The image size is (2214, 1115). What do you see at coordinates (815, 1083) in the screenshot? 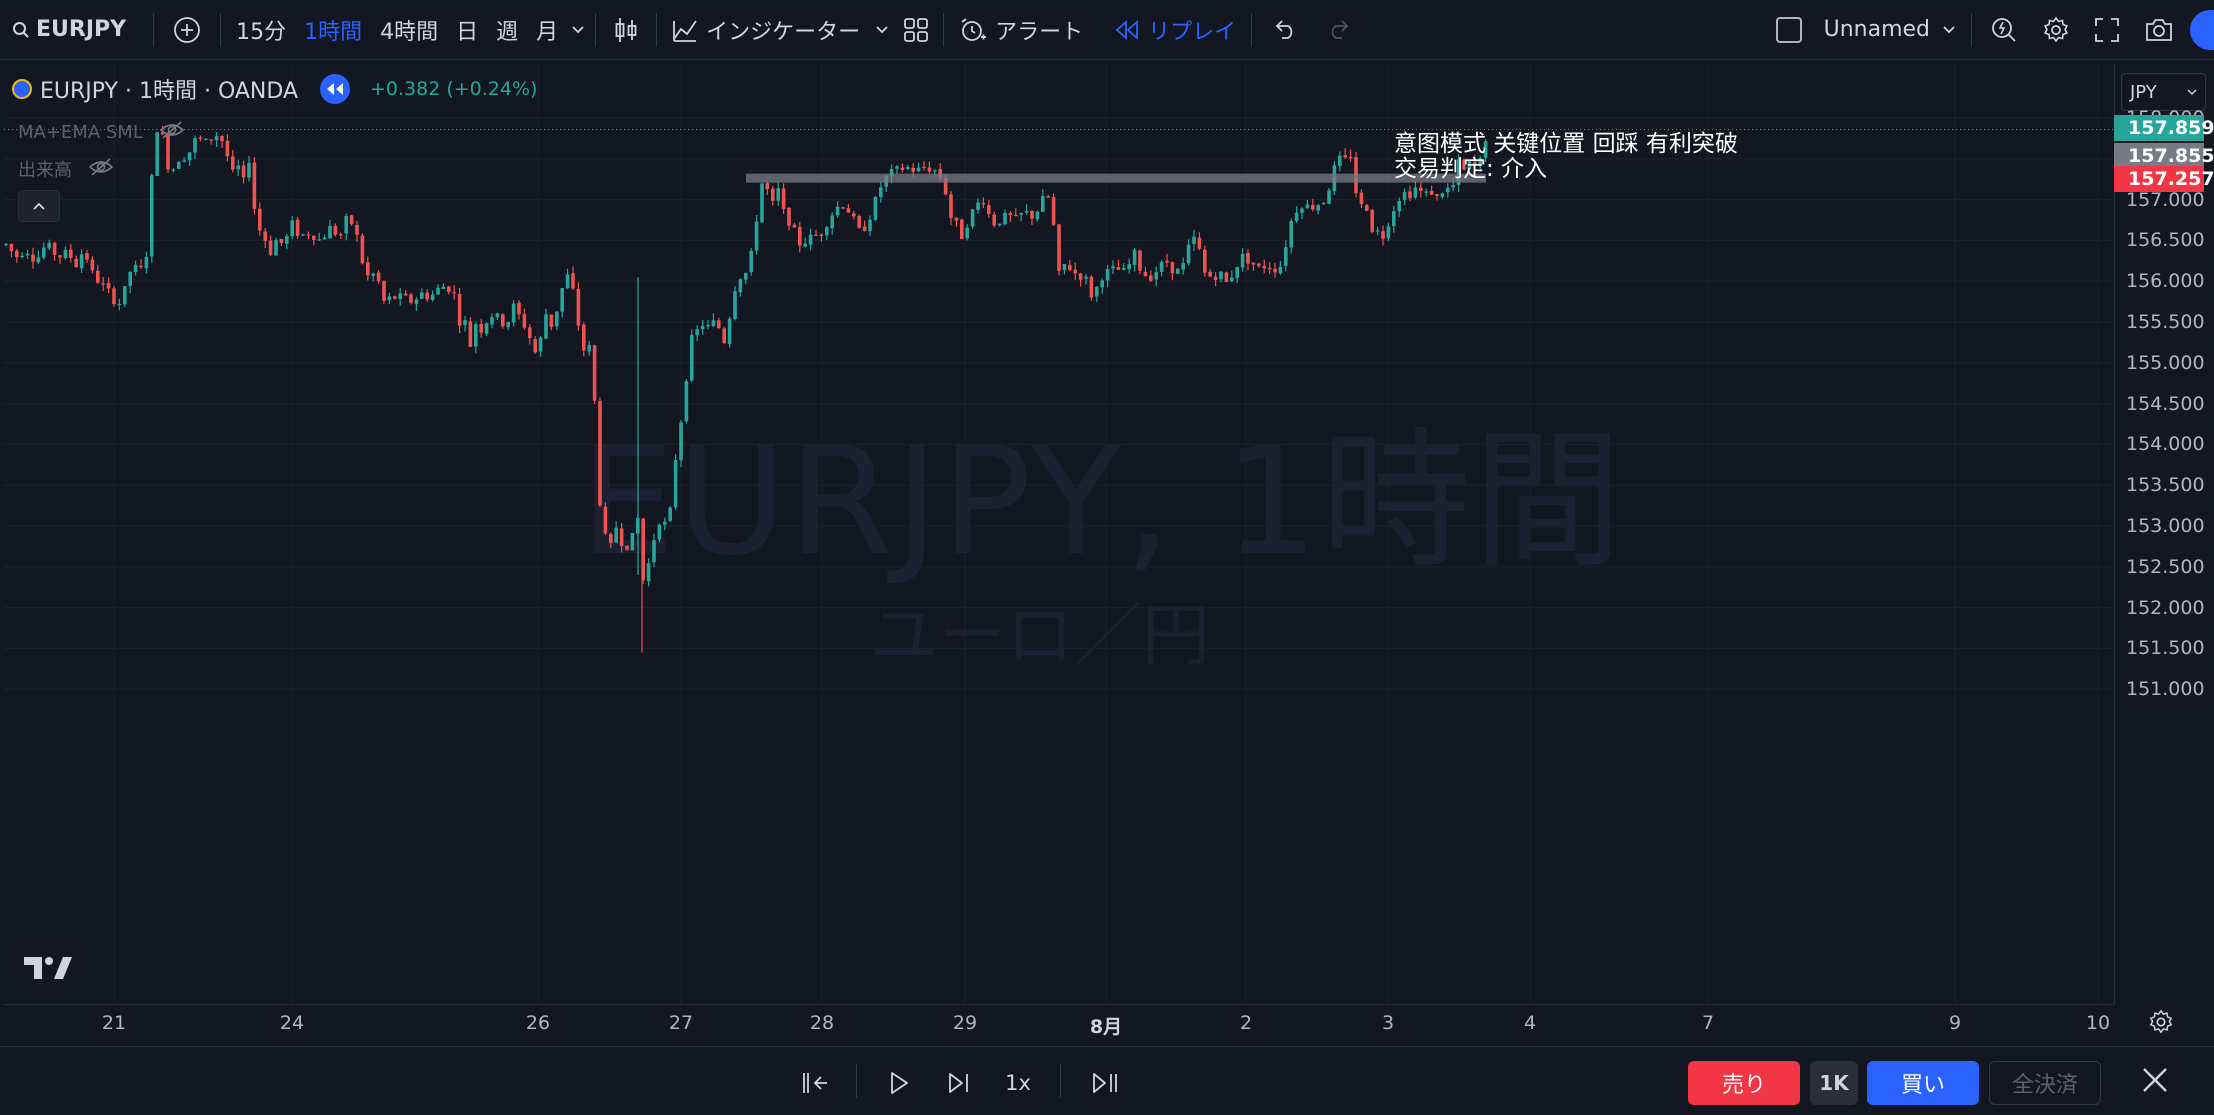
I see `jump-to-start-button` at bounding box center [815, 1083].